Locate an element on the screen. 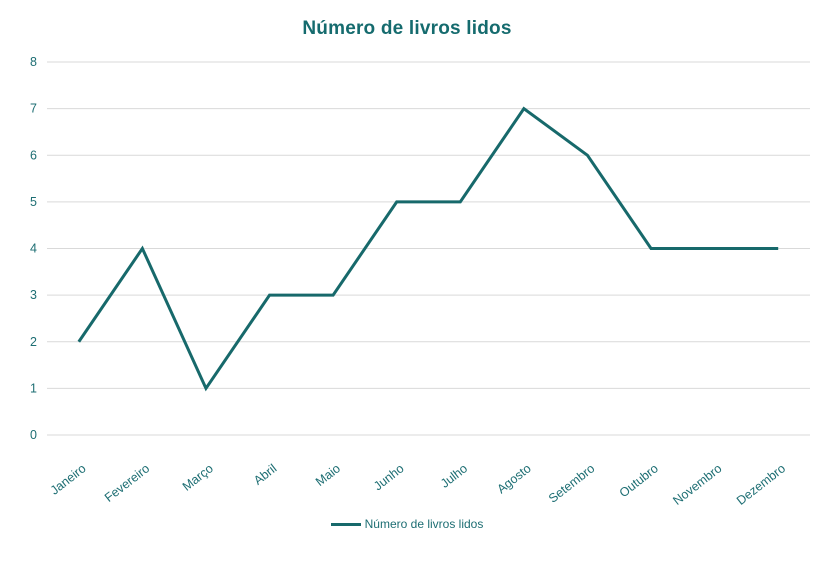 The width and height of the screenshot is (814, 566). y-axis-tick-label: 3 is located at coordinates (33, 295).